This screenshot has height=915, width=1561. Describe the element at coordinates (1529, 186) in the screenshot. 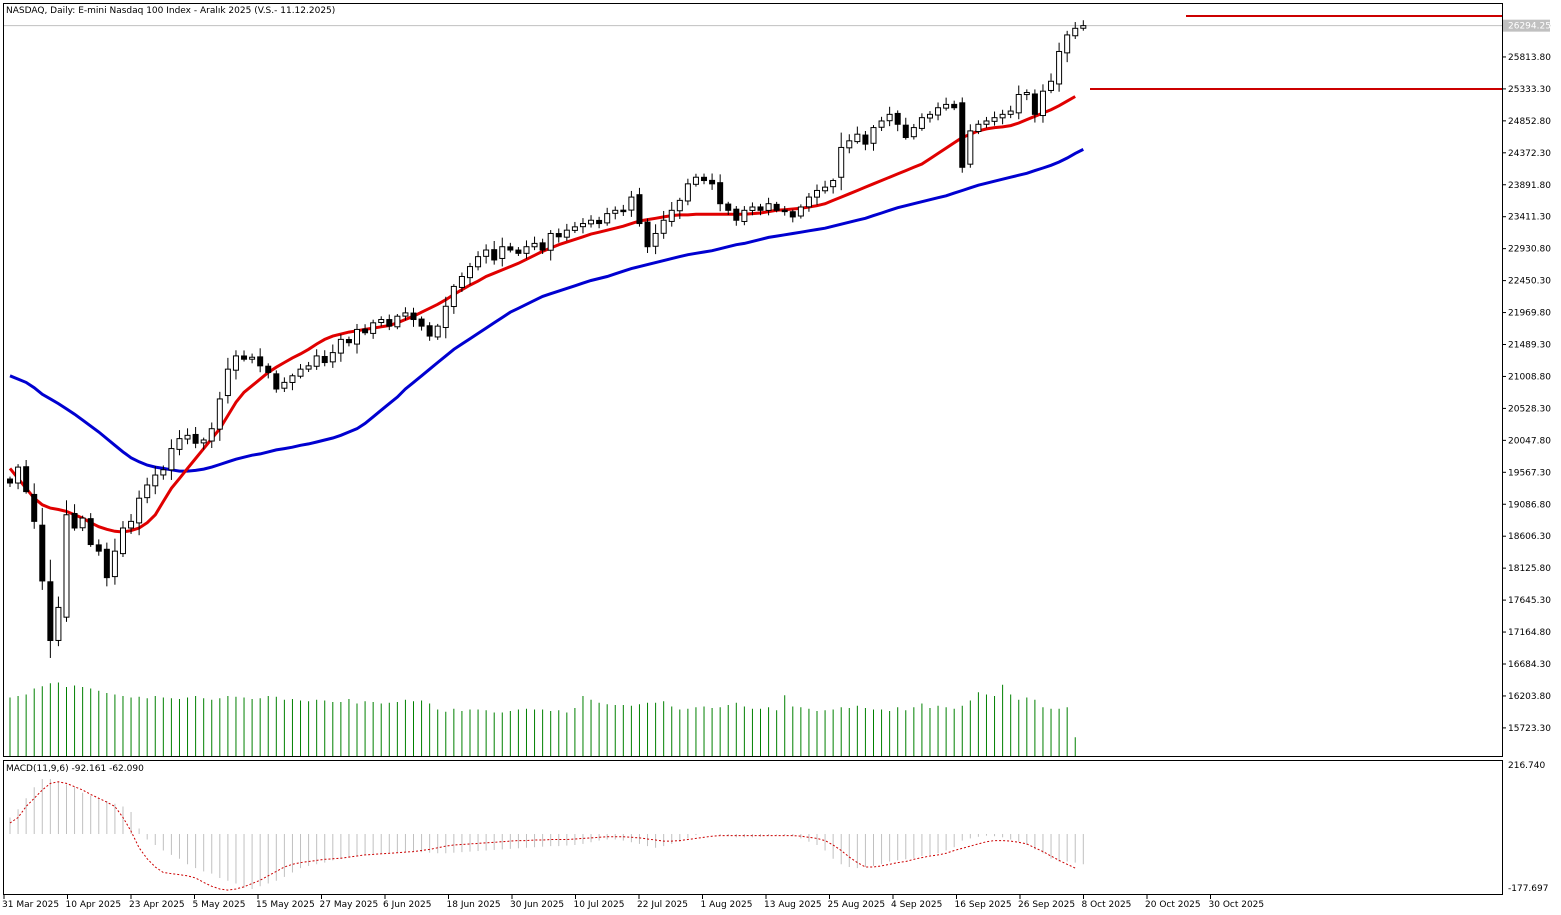

I see `price-tick-label: 23891.80` at that location.